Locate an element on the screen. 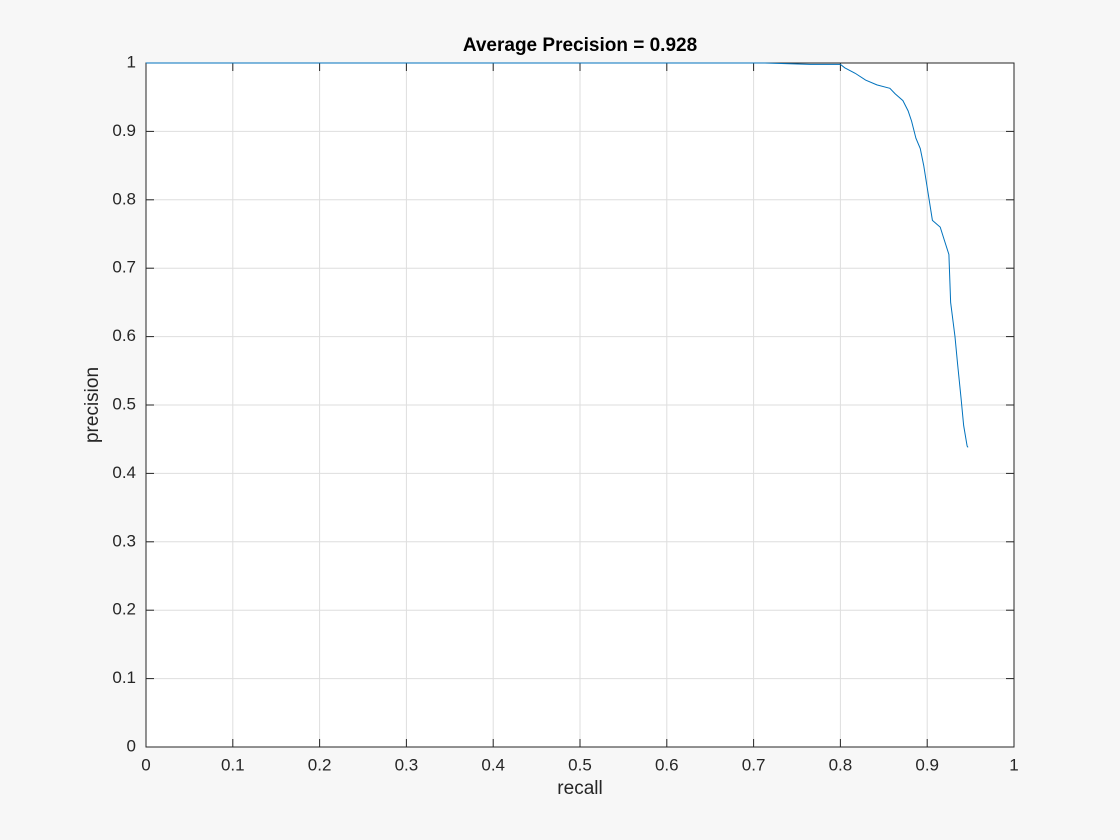 This screenshot has height=840, width=1120. y-tick-label: 1 is located at coordinates (131, 61).